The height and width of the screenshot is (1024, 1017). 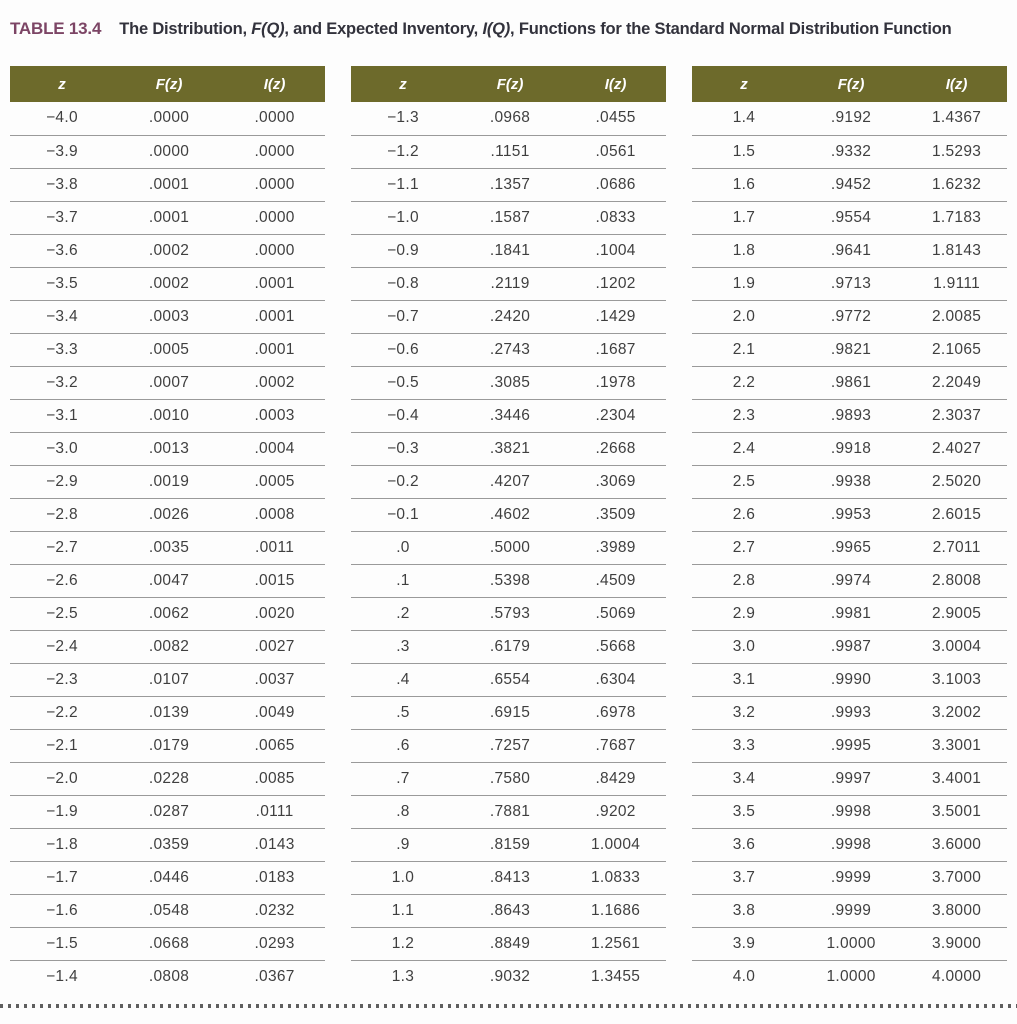 I want to click on table-cell: −0.4, so click(x=403, y=416).